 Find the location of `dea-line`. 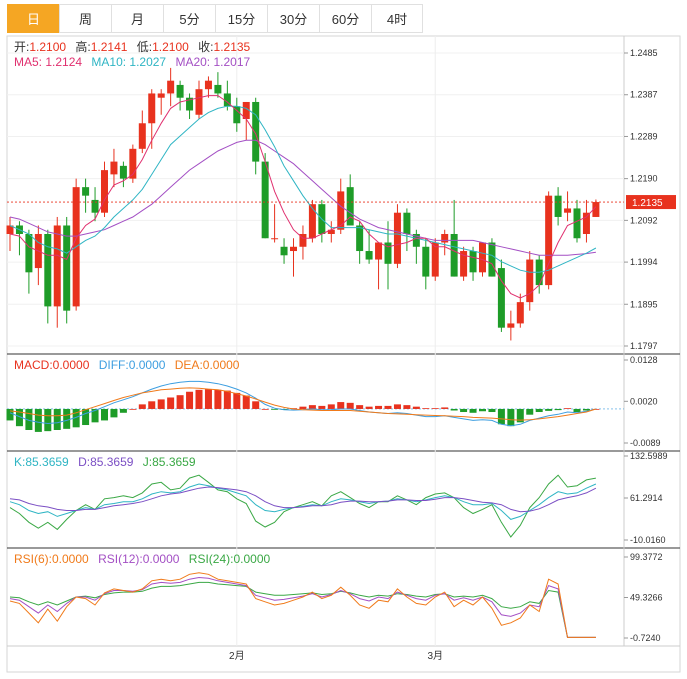

dea-line is located at coordinates (303, 404).